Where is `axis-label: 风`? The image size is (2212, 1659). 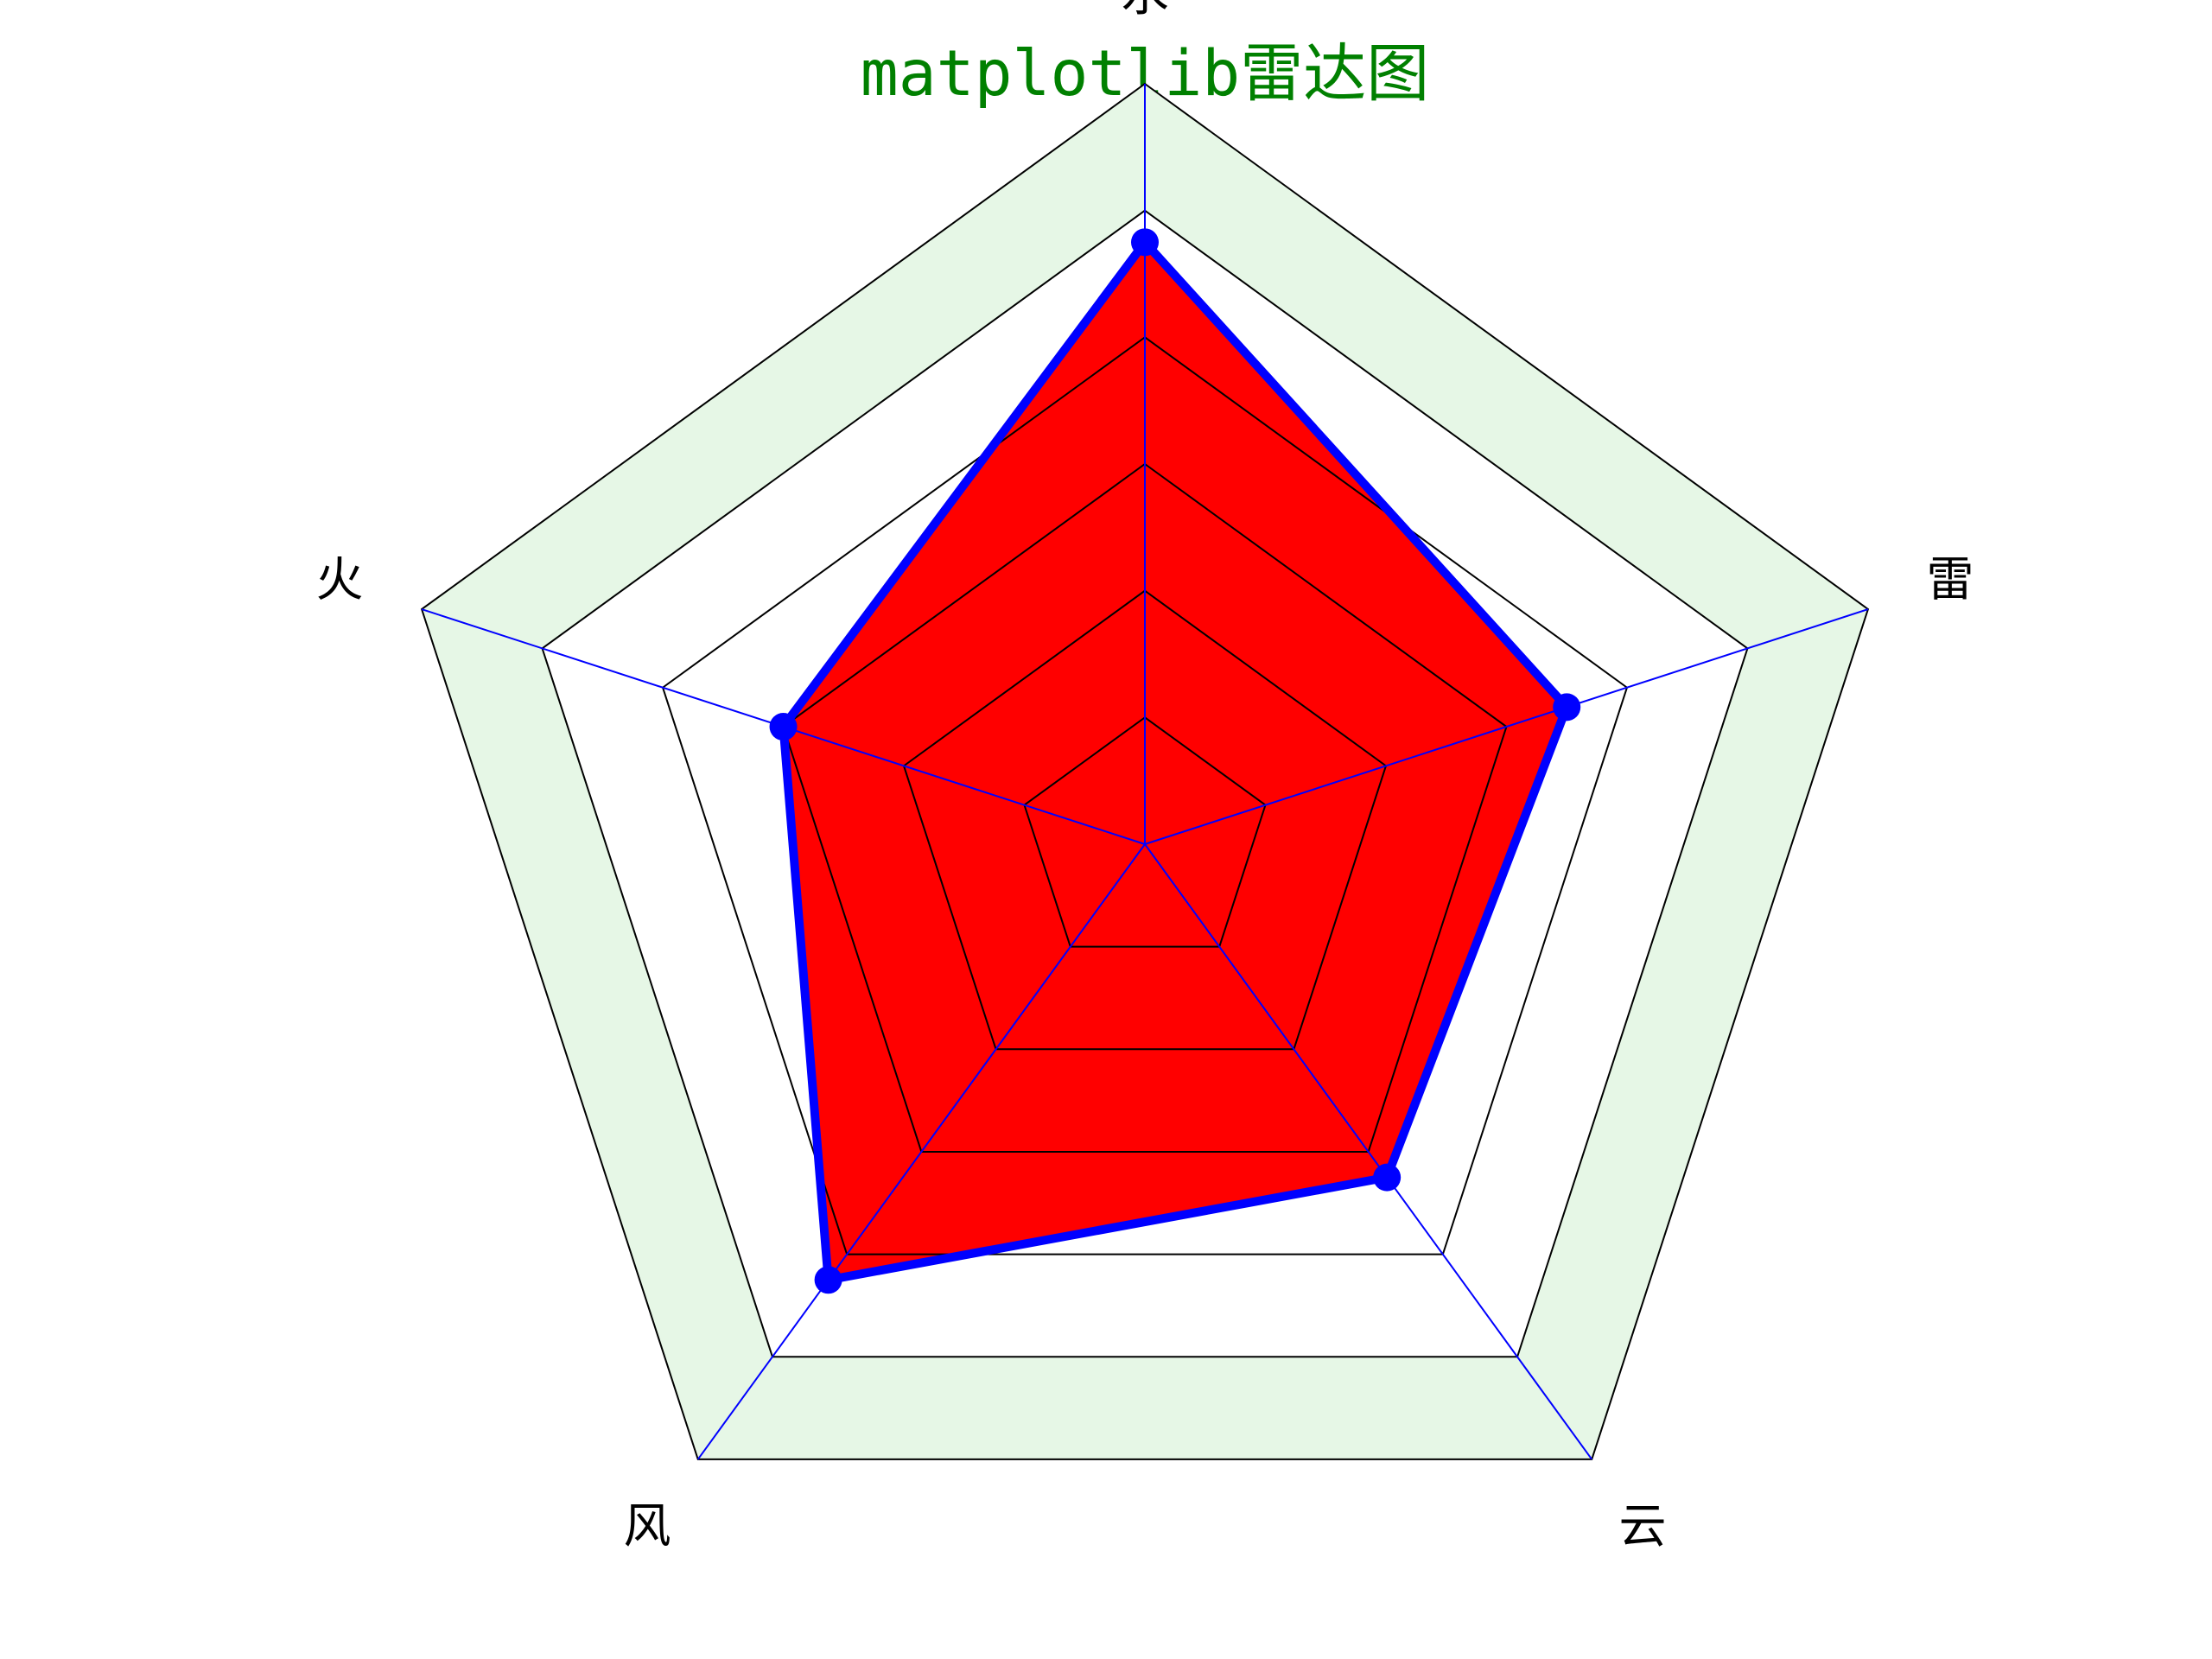
axis-label: 风 is located at coordinates (647, 1526).